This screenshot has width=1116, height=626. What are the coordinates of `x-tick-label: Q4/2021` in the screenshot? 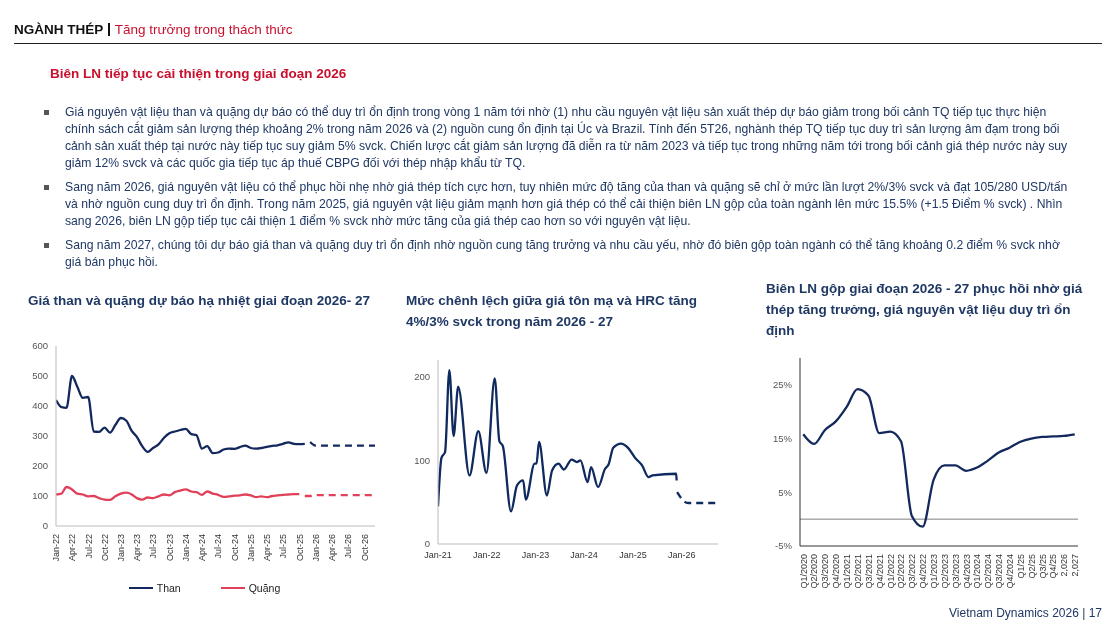 It's located at (879, 571).